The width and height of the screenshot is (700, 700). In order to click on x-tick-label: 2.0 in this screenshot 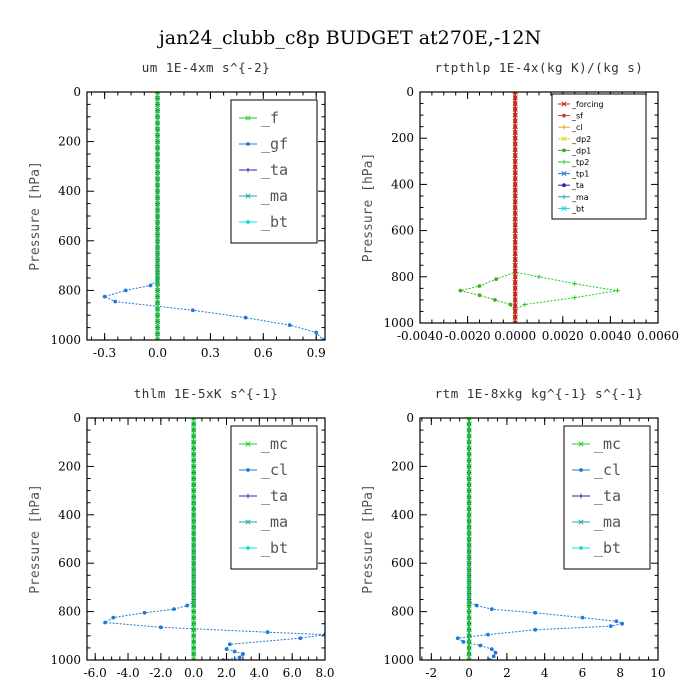, I will do `click(226, 673)`.